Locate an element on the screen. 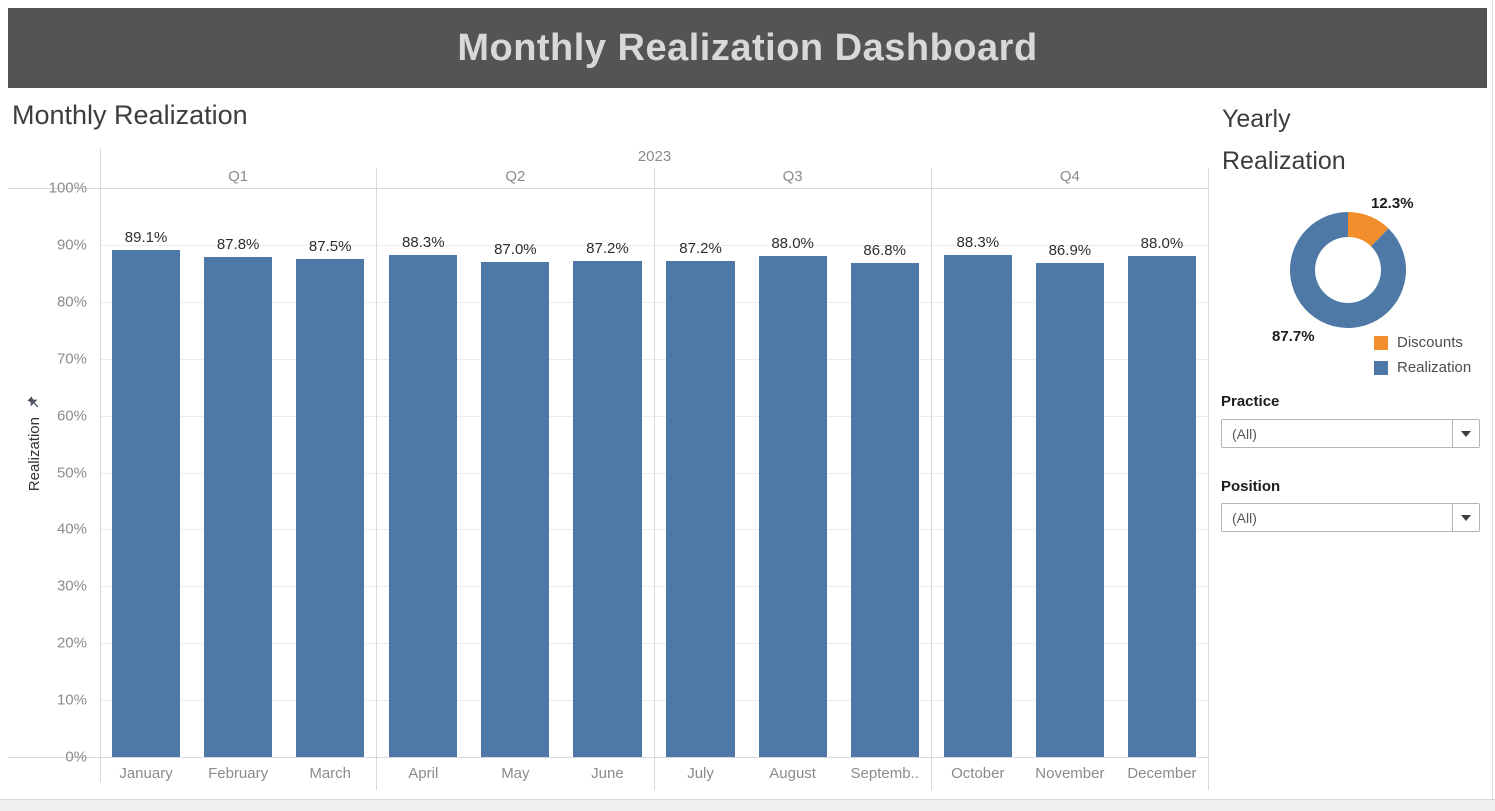 This screenshot has width=1495, height=811. month-cell-june: 87.2% is located at coordinates (607, 472).